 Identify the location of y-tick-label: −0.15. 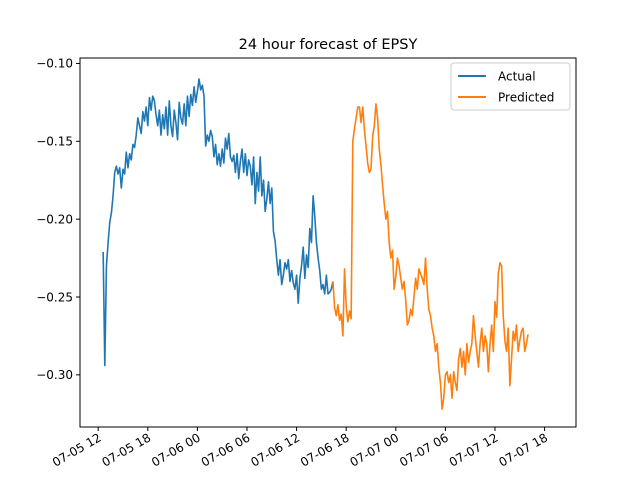
(54, 142).